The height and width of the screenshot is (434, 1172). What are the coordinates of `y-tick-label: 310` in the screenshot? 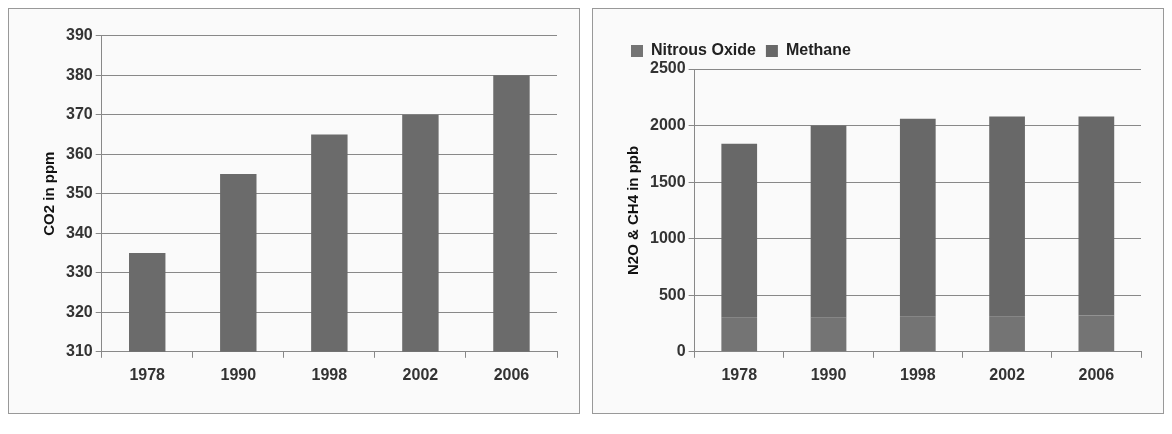 It's located at (79, 351).